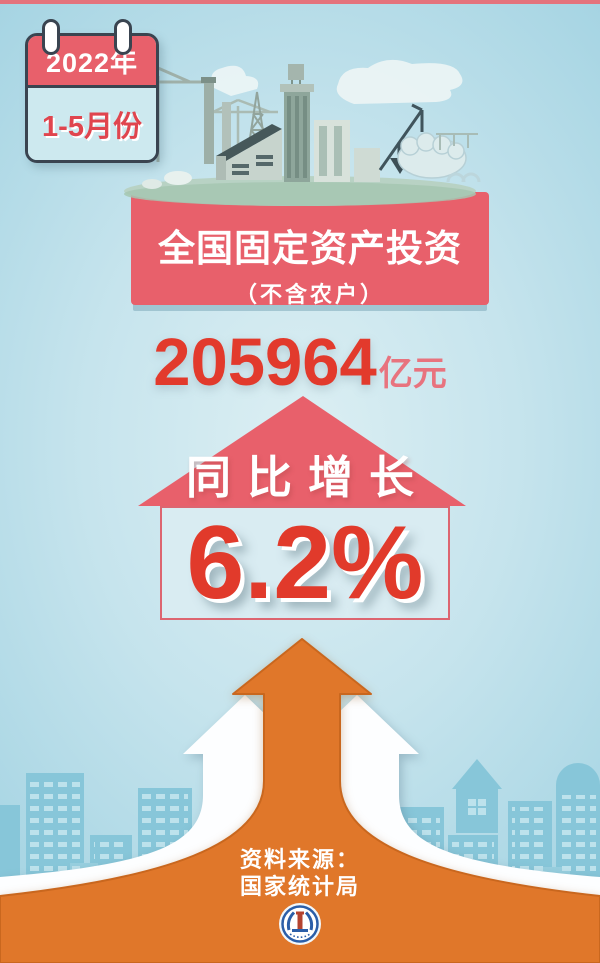 Image resolution: width=600 pixels, height=963 pixels. I want to click on amount-unit: 亿元, so click(412, 374).